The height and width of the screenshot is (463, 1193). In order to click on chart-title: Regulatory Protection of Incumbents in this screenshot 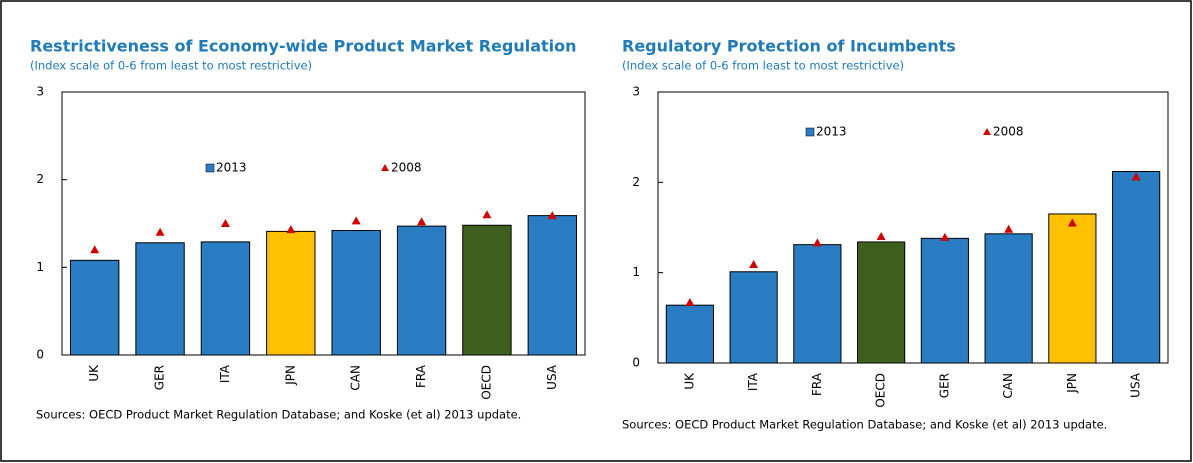, I will do `click(789, 46)`.